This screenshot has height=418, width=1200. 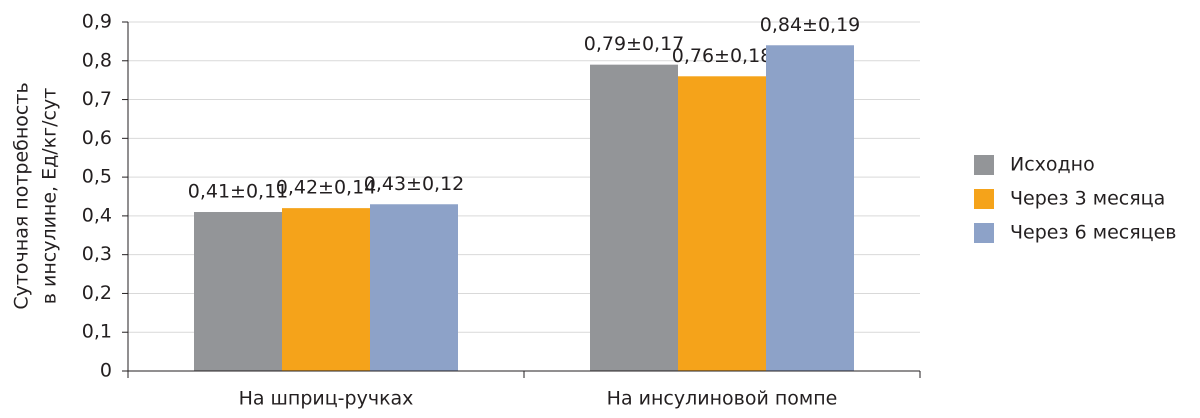 What do you see at coordinates (97, 138) in the screenshot?
I see `y-tick-label: 0,6` at bounding box center [97, 138].